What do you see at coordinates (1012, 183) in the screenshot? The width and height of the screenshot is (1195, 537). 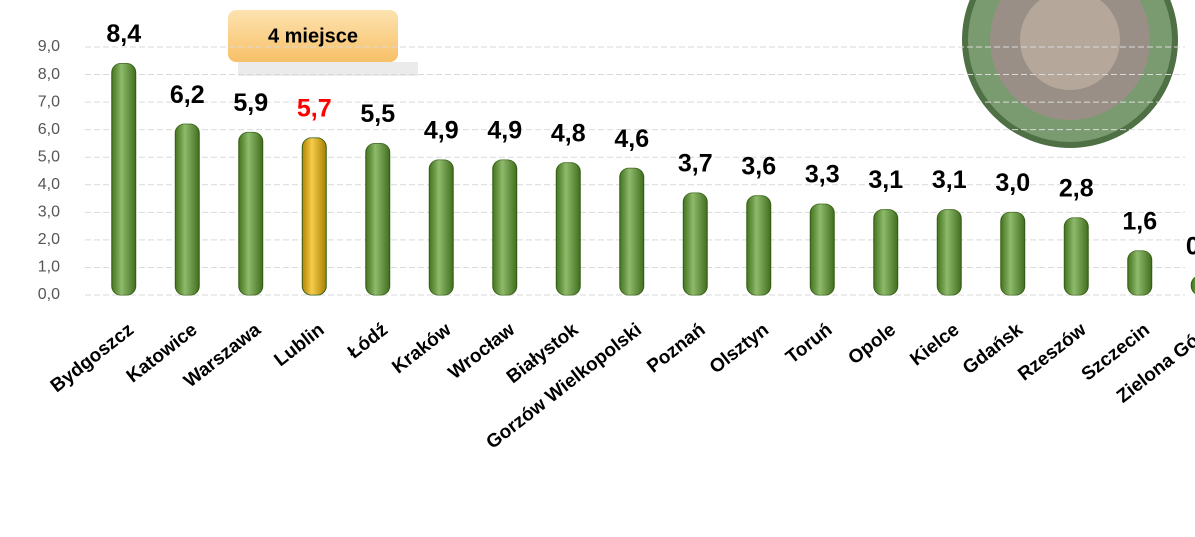 I see `value-label: 3,0` at bounding box center [1012, 183].